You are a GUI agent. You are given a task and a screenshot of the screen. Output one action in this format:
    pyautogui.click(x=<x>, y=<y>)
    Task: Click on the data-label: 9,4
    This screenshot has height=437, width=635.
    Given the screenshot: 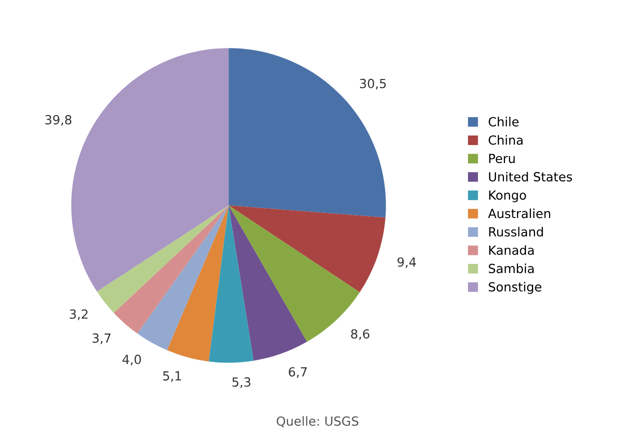 What is the action you would take?
    pyautogui.click(x=407, y=262)
    